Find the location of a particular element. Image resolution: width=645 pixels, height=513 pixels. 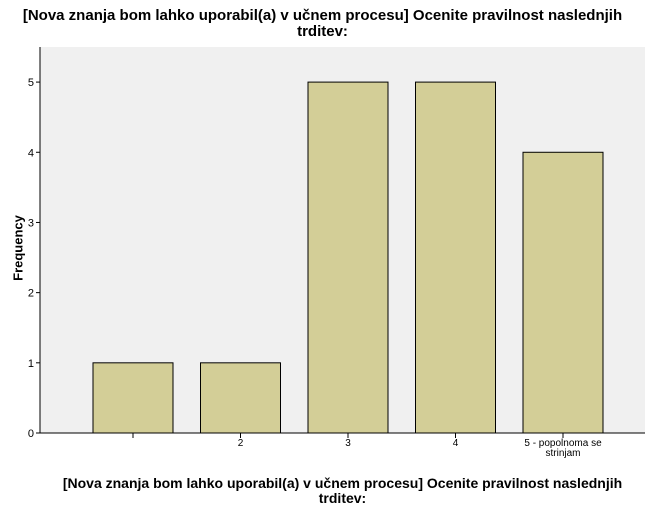

y-tick-label: 4 is located at coordinates (31, 153).